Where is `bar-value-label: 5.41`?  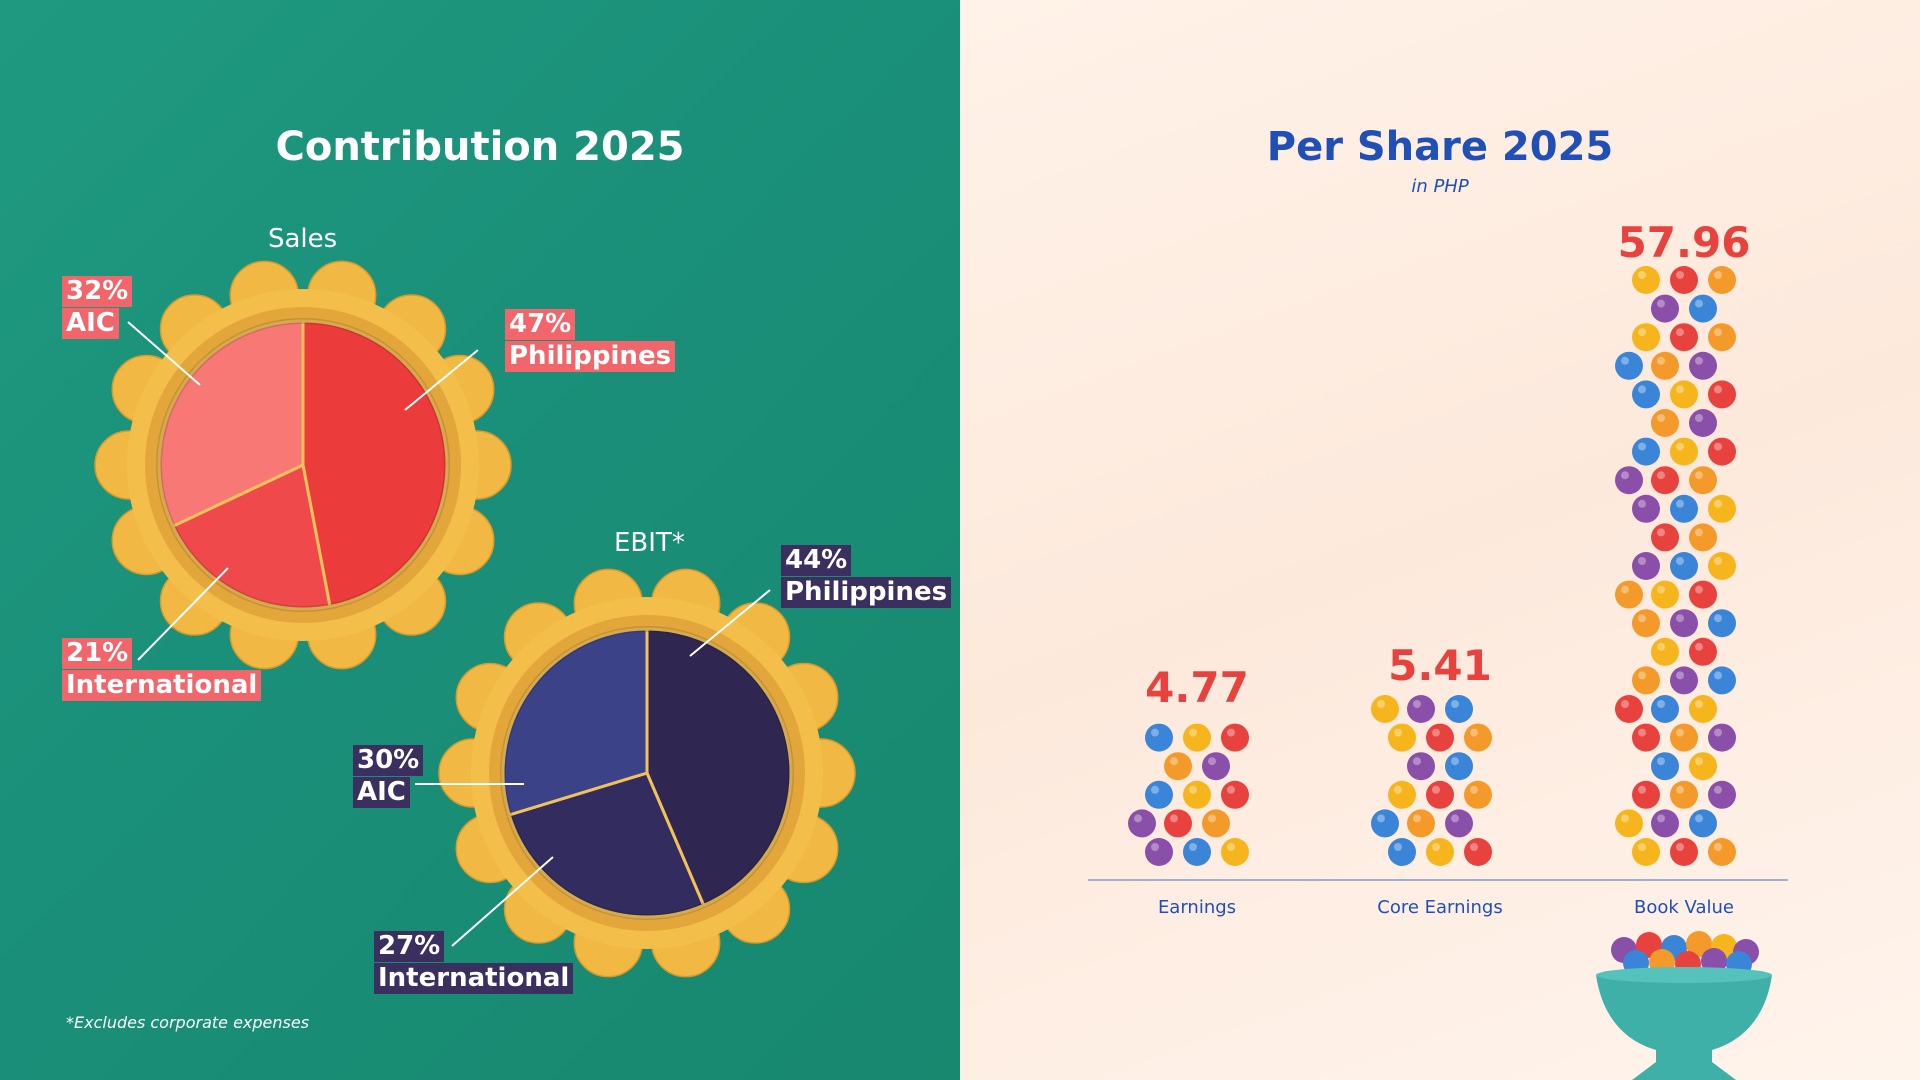 bar-value-label: 5.41 is located at coordinates (1440, 665).